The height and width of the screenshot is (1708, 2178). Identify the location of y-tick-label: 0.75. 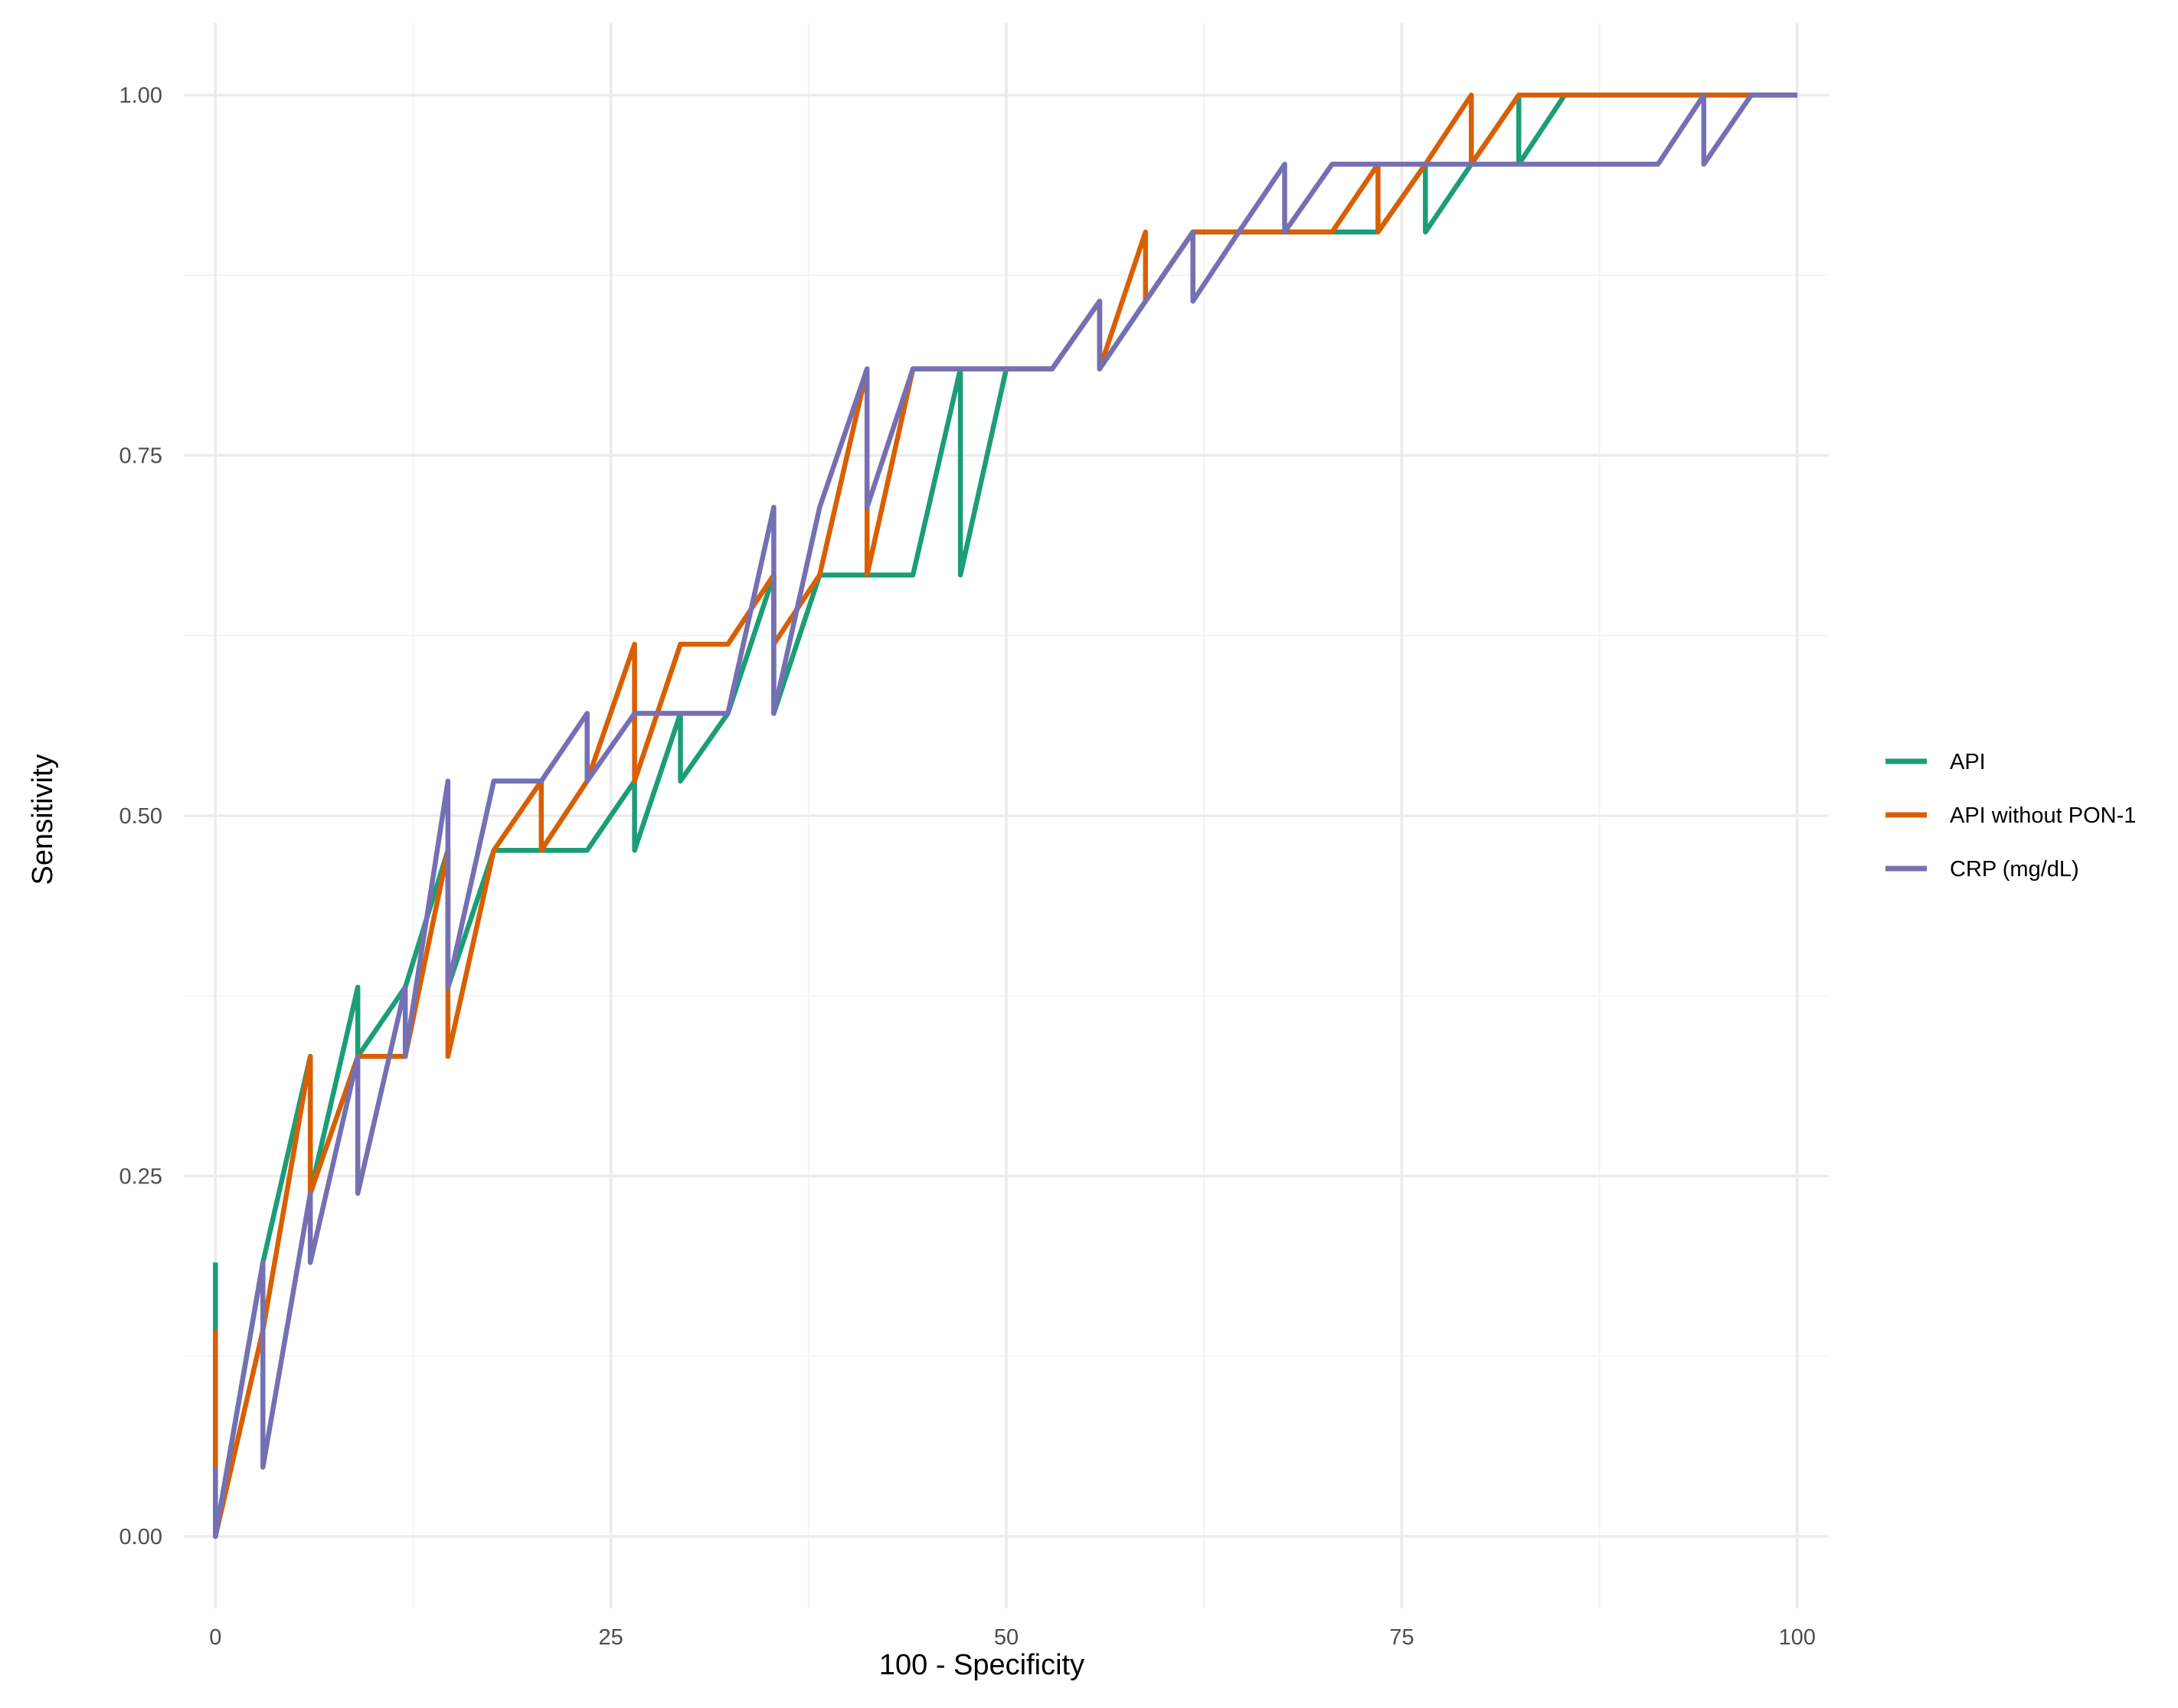
(140, 456).